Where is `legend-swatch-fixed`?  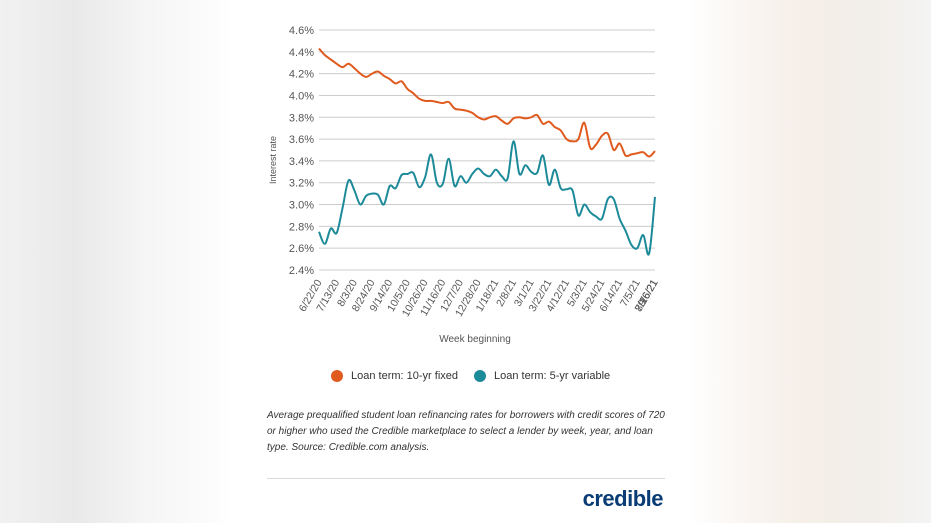
legend-swatch-fixed is located at coordinates (337, 376).